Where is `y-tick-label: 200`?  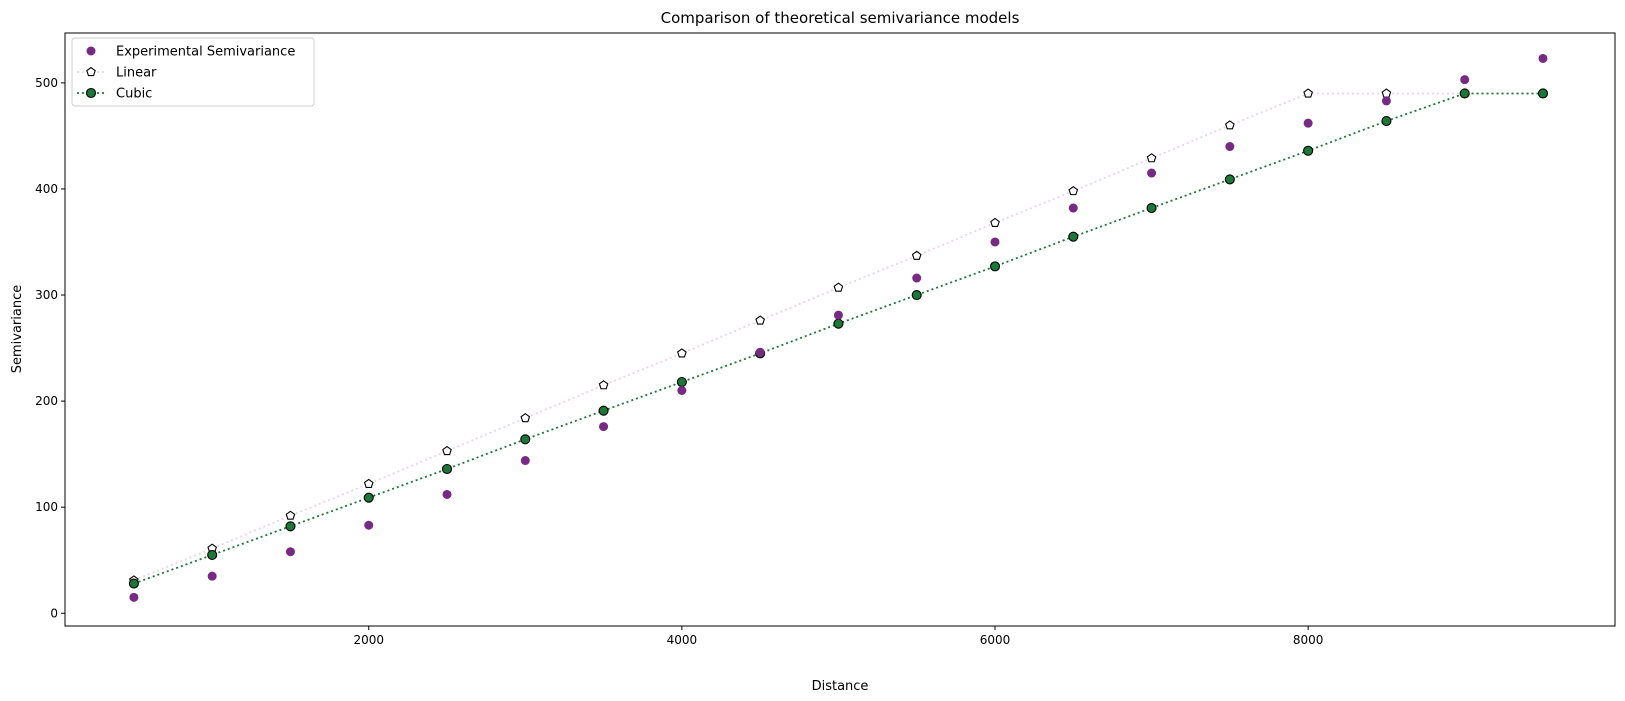
y-tick-label: 200 is located at coordinates (46, 401).